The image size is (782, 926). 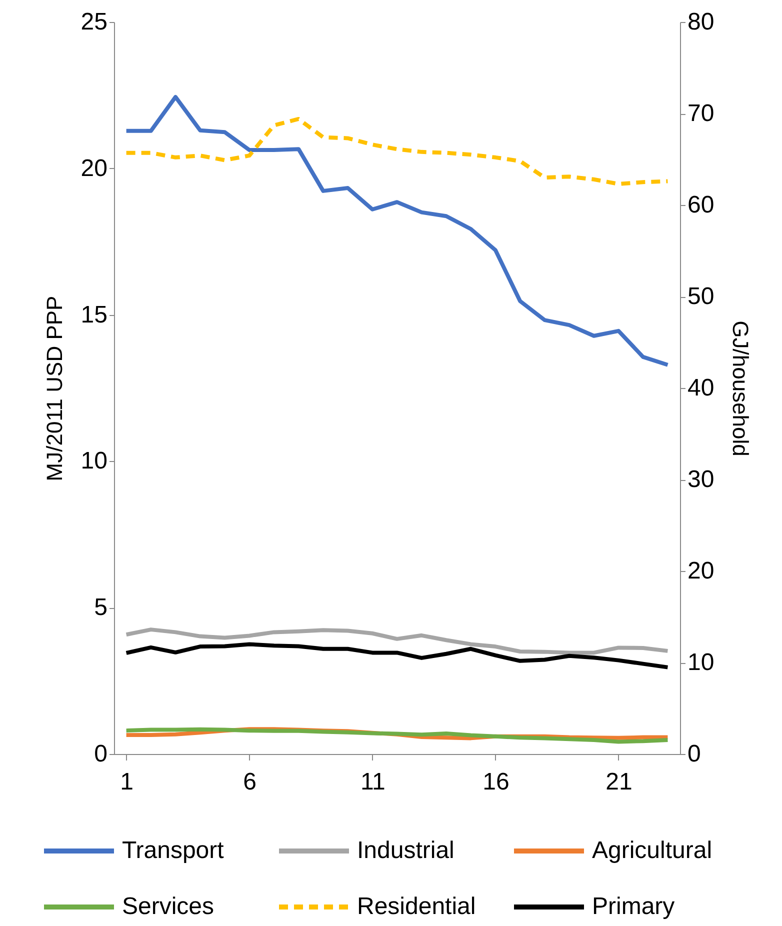 What do you see at coordinates (701, 571) in the screenshot?
I see `y2-tick-label: 20` at bounding box center [701, 571].